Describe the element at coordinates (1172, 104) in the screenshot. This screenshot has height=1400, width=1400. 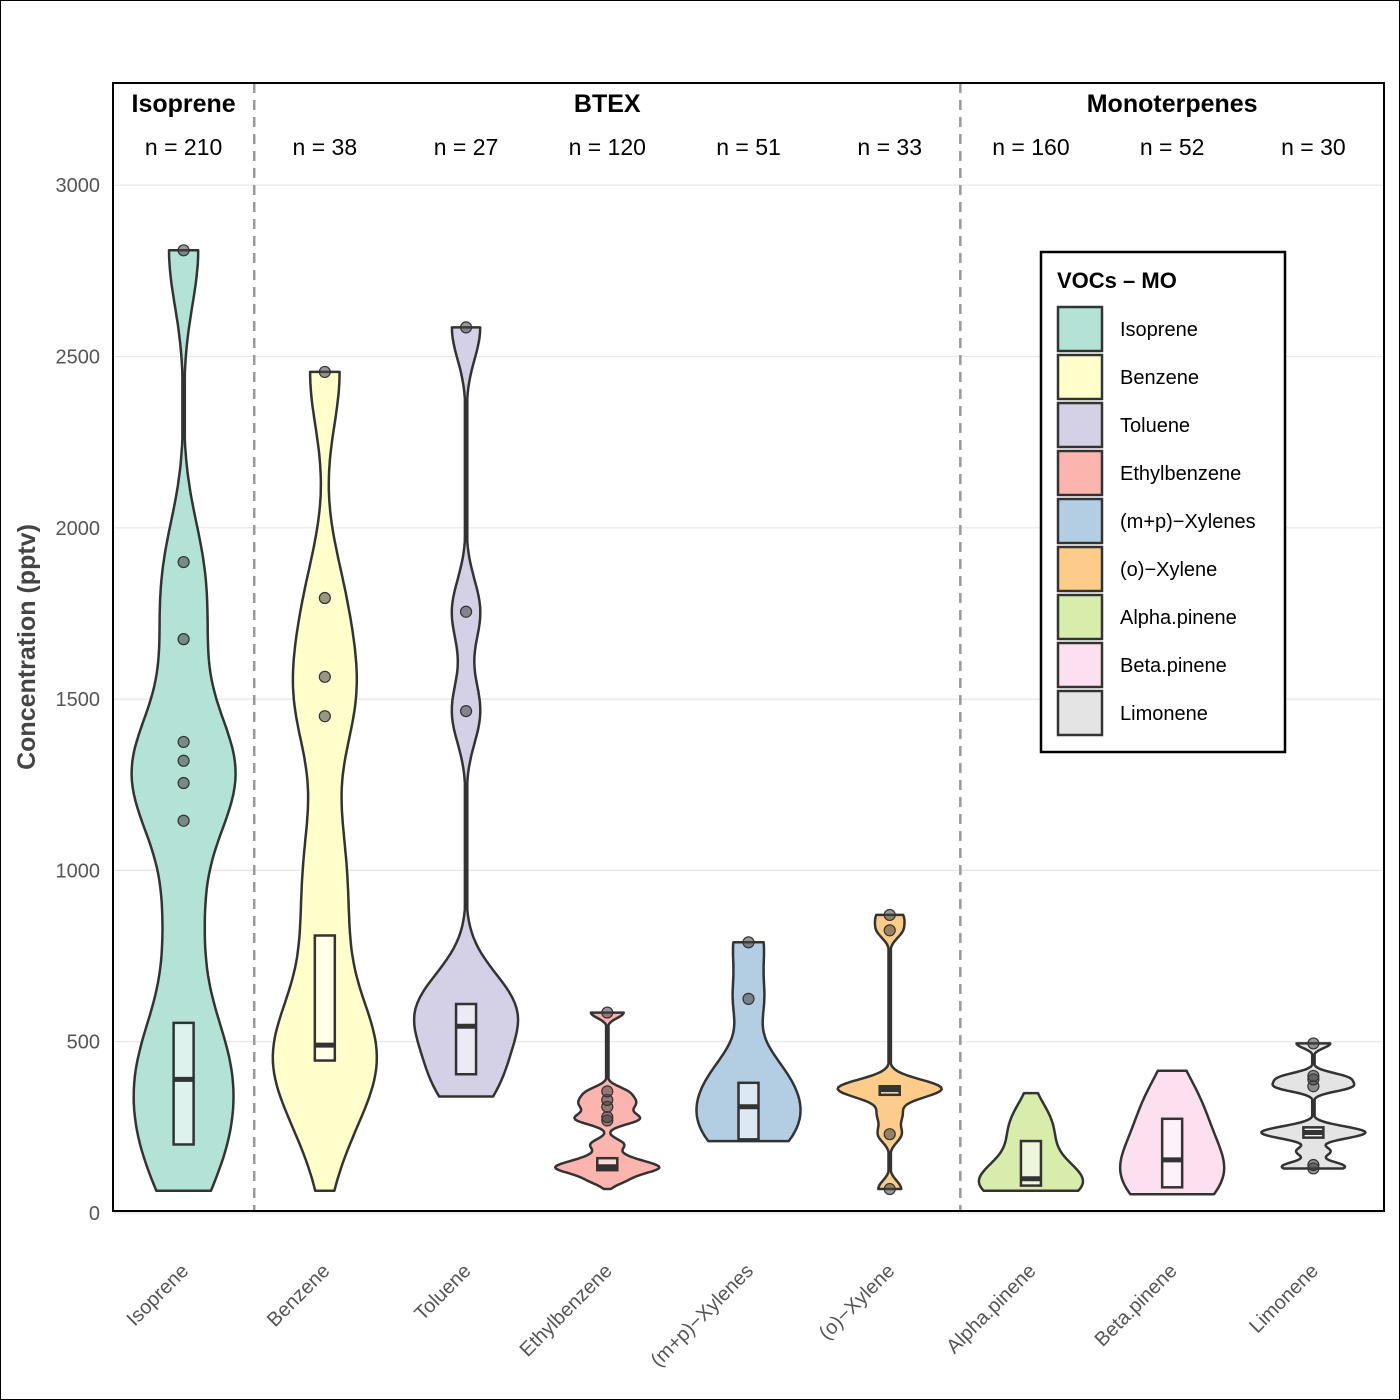
I see `group-label-monoterpenes: Monoterpenes` at that location.